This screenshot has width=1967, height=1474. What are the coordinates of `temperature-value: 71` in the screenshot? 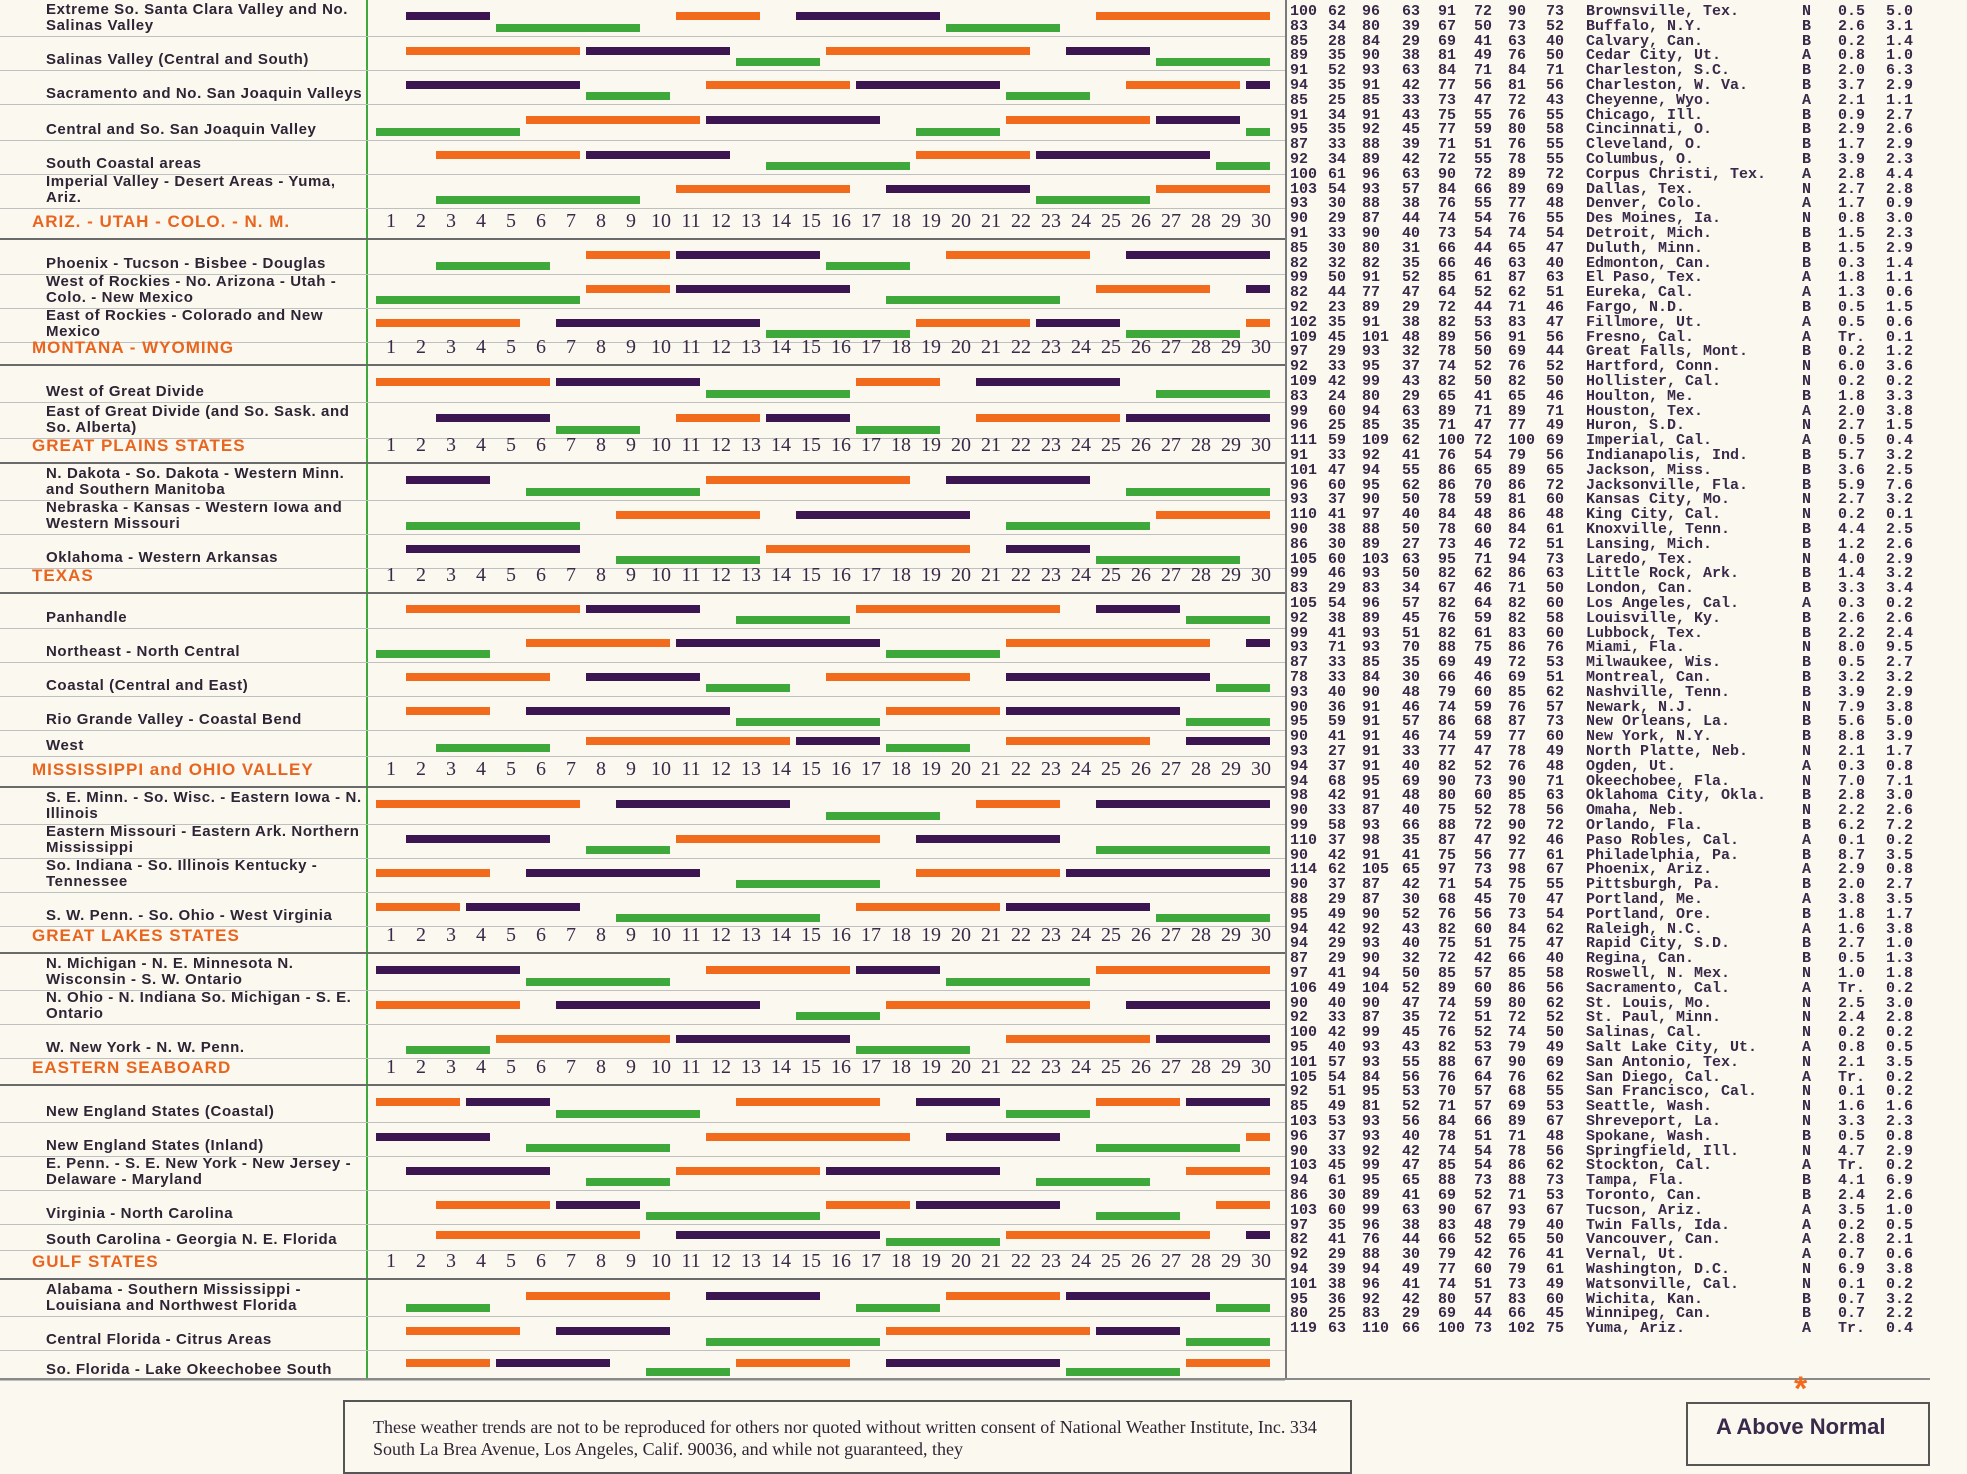 It's located at (1517, 307).